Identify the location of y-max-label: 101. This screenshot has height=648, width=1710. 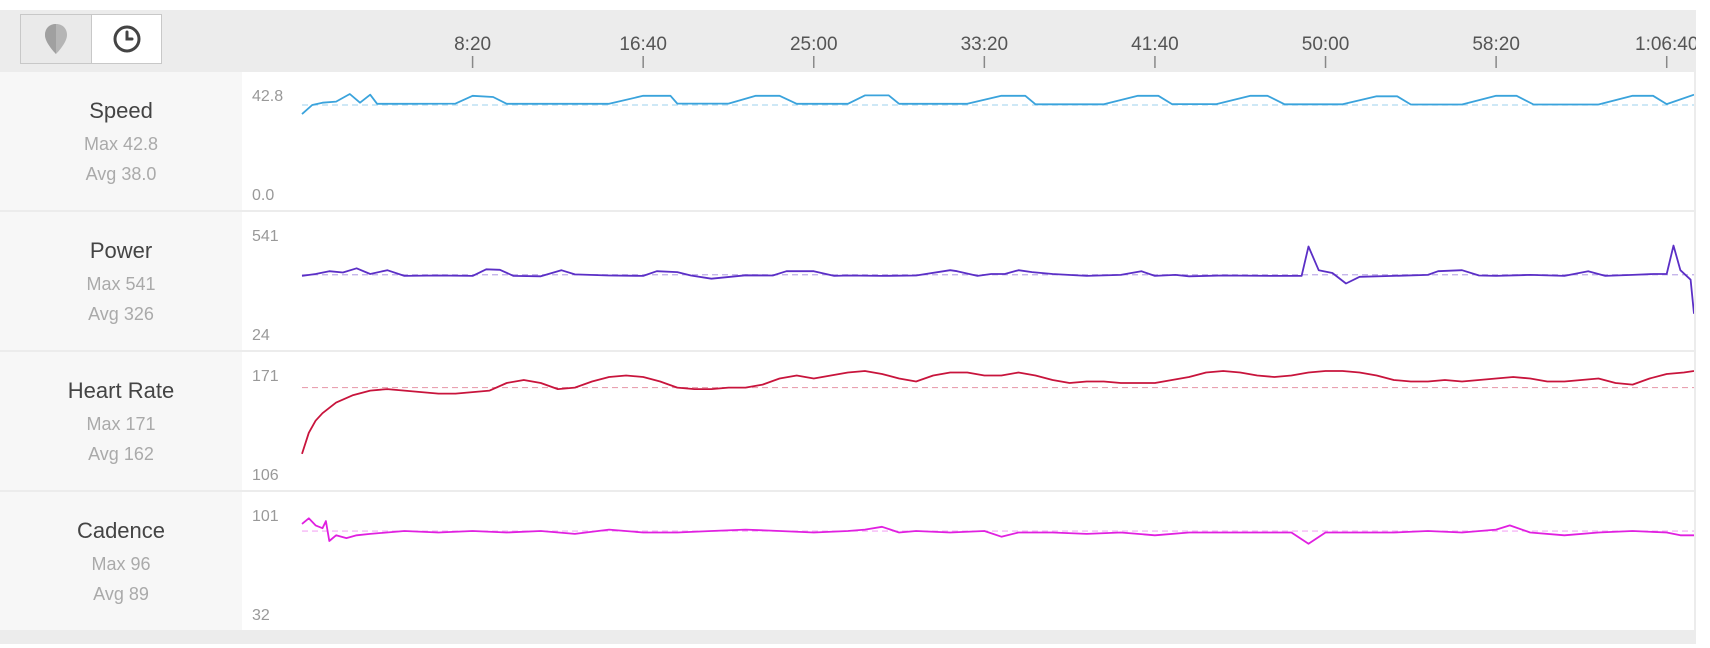
(265, 516).